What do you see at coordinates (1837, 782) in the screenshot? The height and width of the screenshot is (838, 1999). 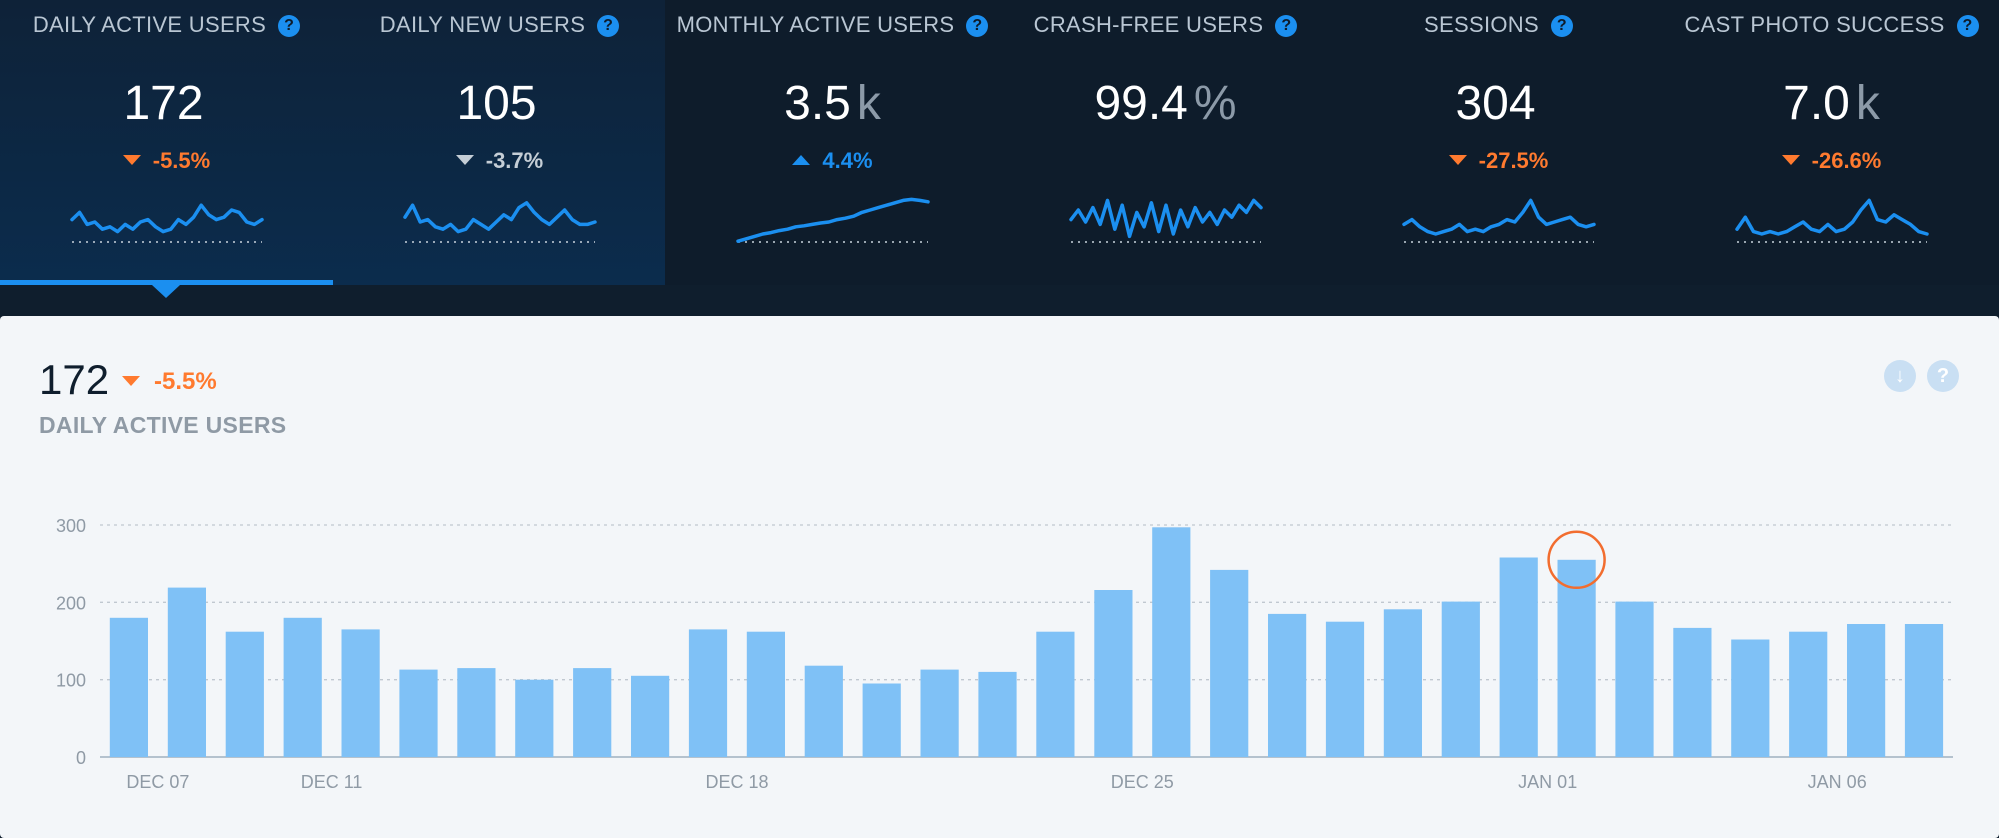 I see `x-tick-label: JAN 06` at bounding box center [1837, 782].